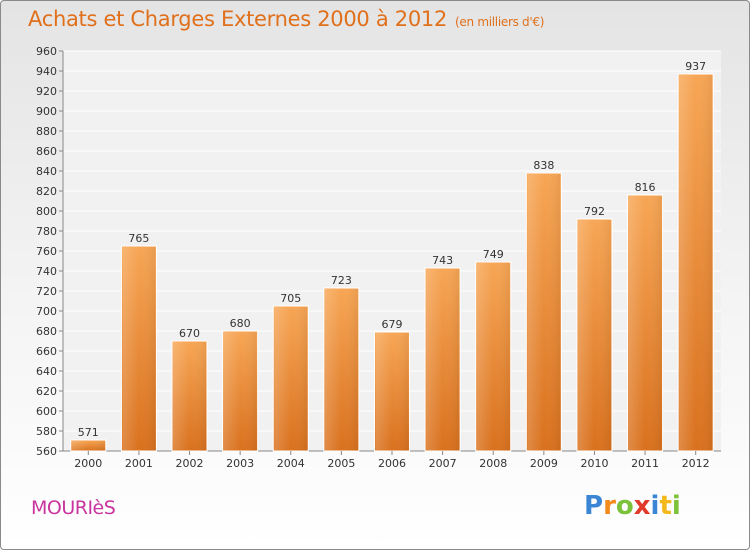 Image resolution: width=750 pixels, height=550 pixels. I want to click on x-tick-label: 2006, so click(392, 463).